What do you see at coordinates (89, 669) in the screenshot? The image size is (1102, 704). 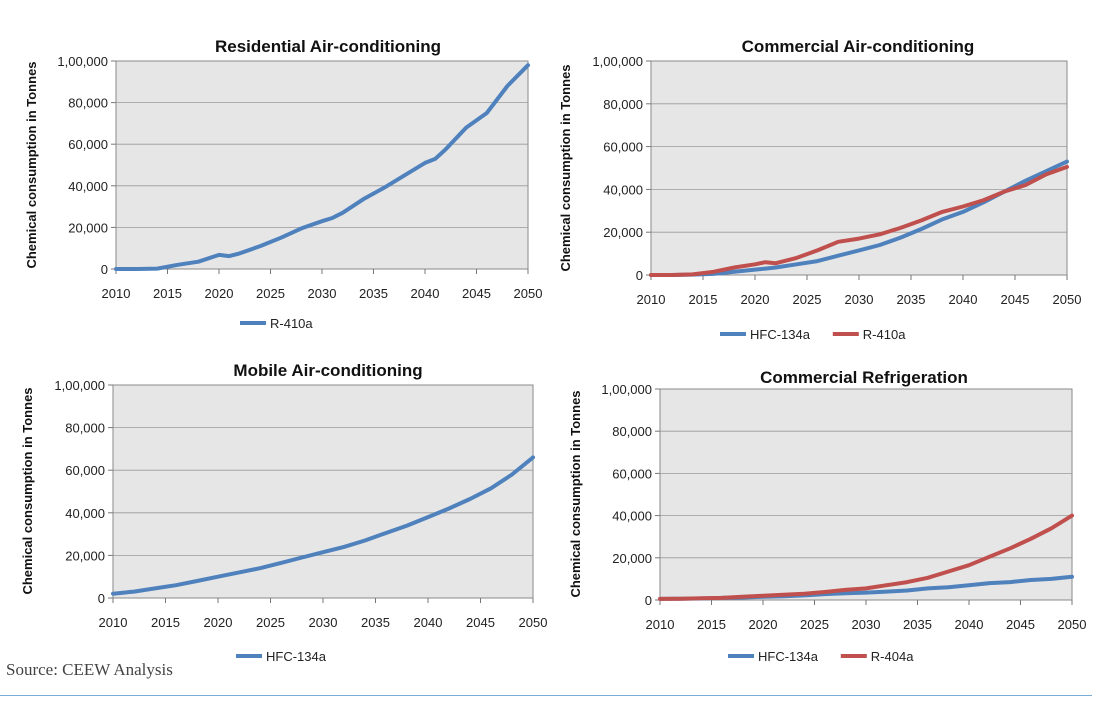 I see `source-note: Source: CEEW Analysis` at bounding box center [89, 669].